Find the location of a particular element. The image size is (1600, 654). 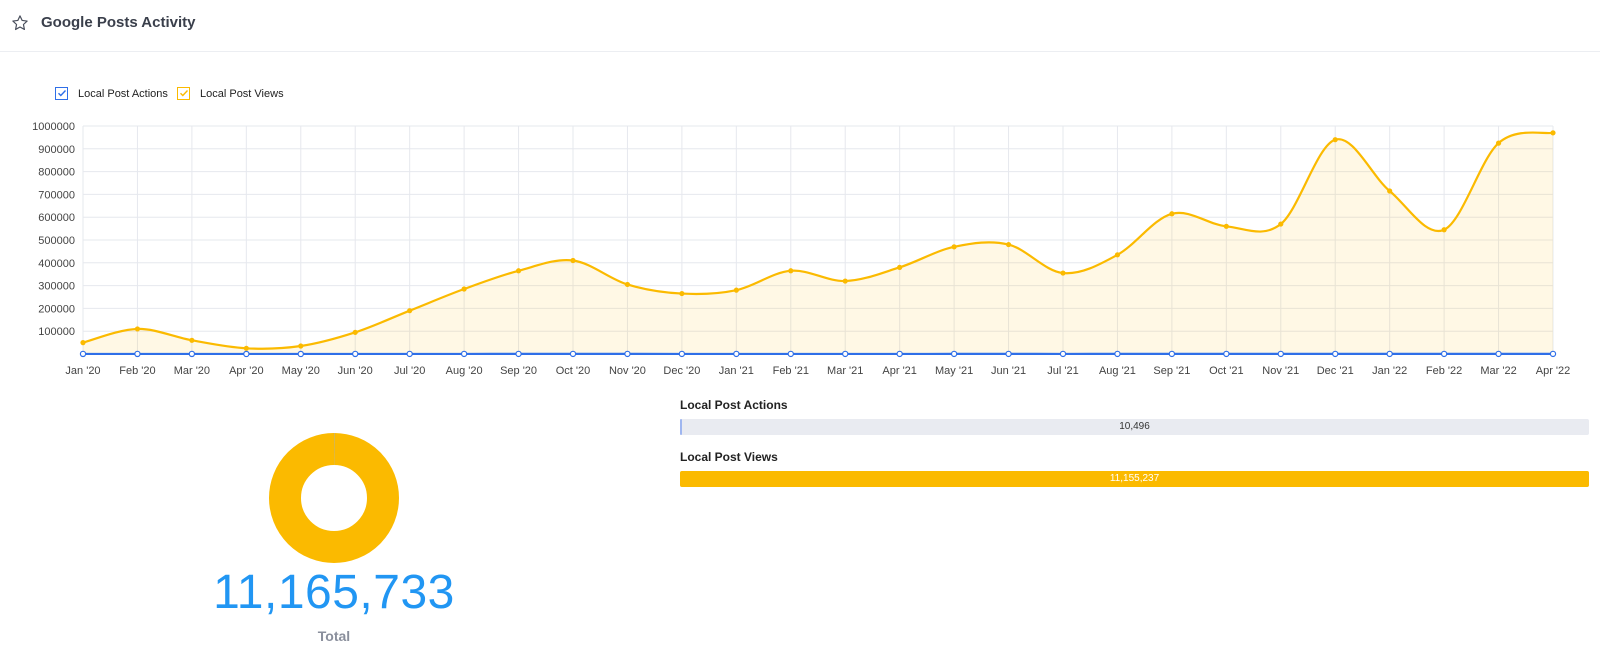

x-tick-label: Jun '21 is located at coordinates (1008, 371).